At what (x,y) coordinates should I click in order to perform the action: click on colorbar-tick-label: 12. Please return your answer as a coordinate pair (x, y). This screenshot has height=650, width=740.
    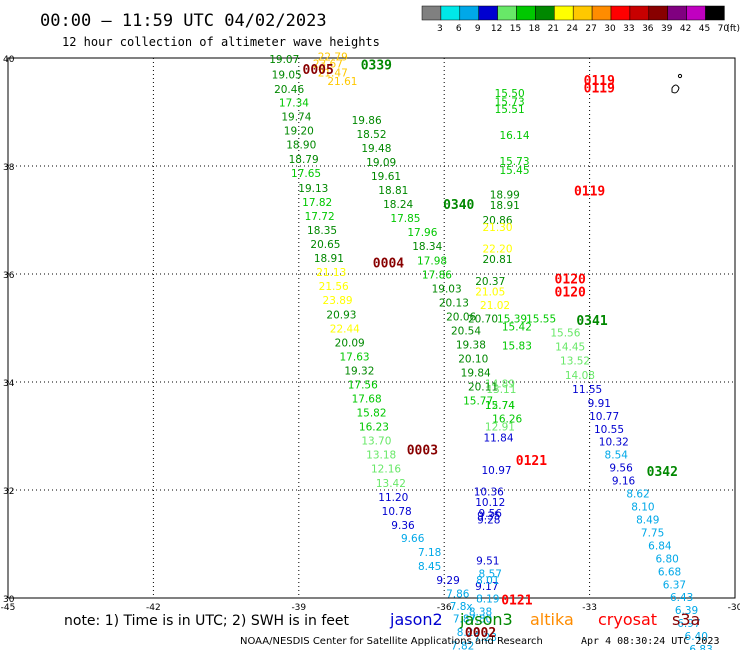
    Looking at the image, I should click on (496, 29).